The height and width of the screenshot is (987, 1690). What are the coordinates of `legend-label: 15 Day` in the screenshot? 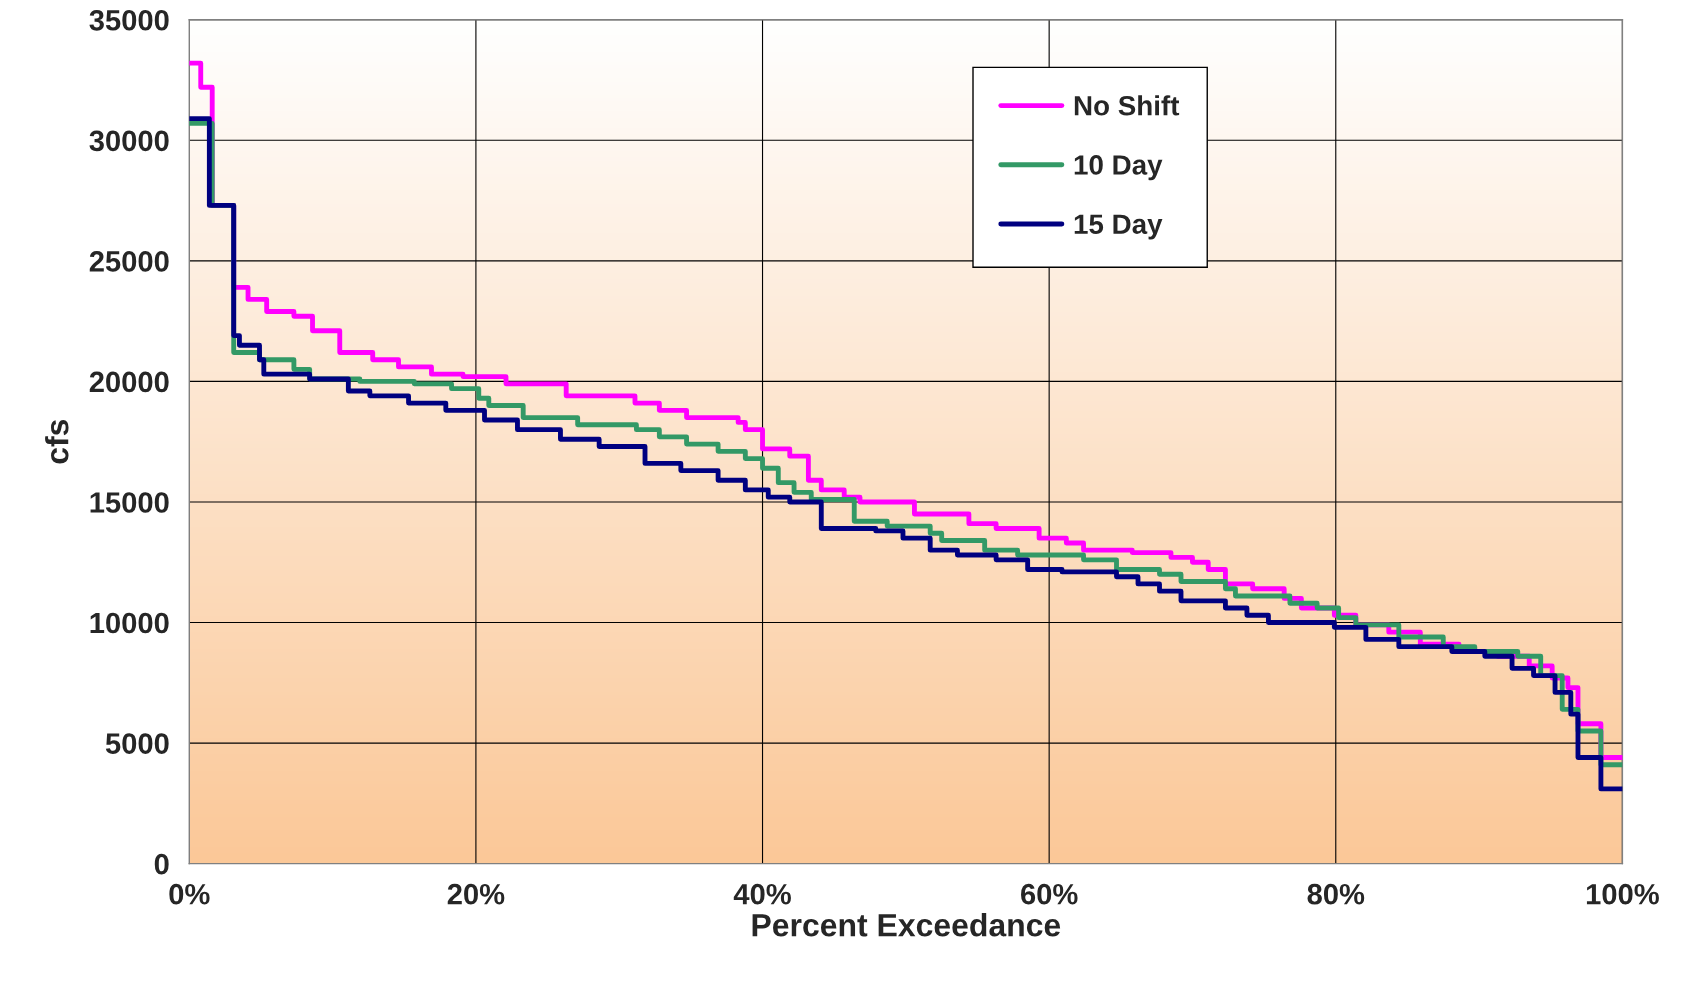 It's located at (1118, 227).